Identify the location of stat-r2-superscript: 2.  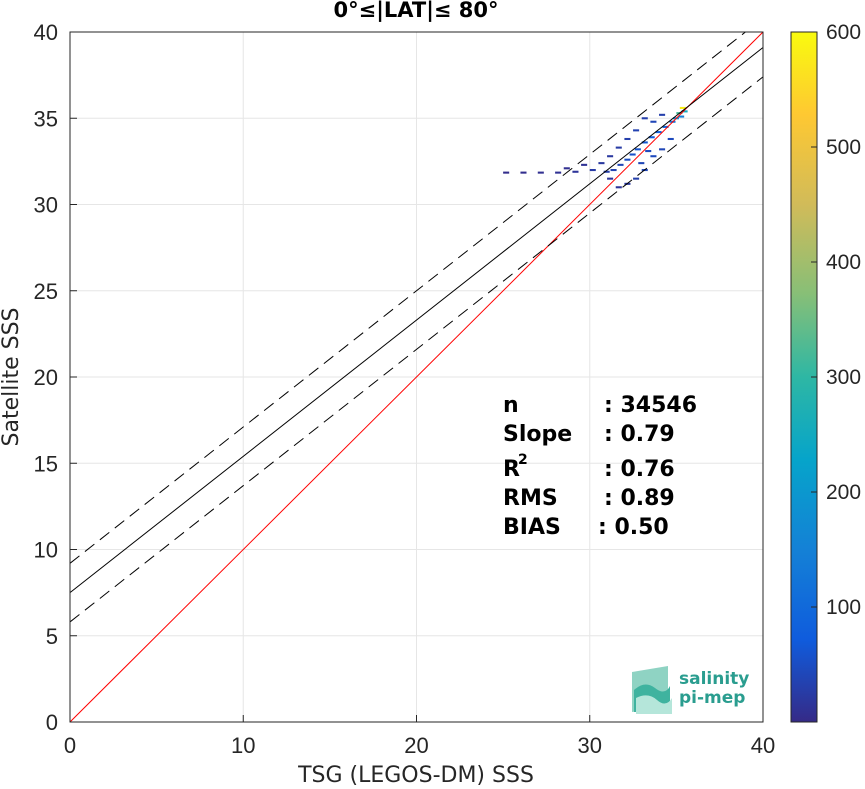
(523, 460).